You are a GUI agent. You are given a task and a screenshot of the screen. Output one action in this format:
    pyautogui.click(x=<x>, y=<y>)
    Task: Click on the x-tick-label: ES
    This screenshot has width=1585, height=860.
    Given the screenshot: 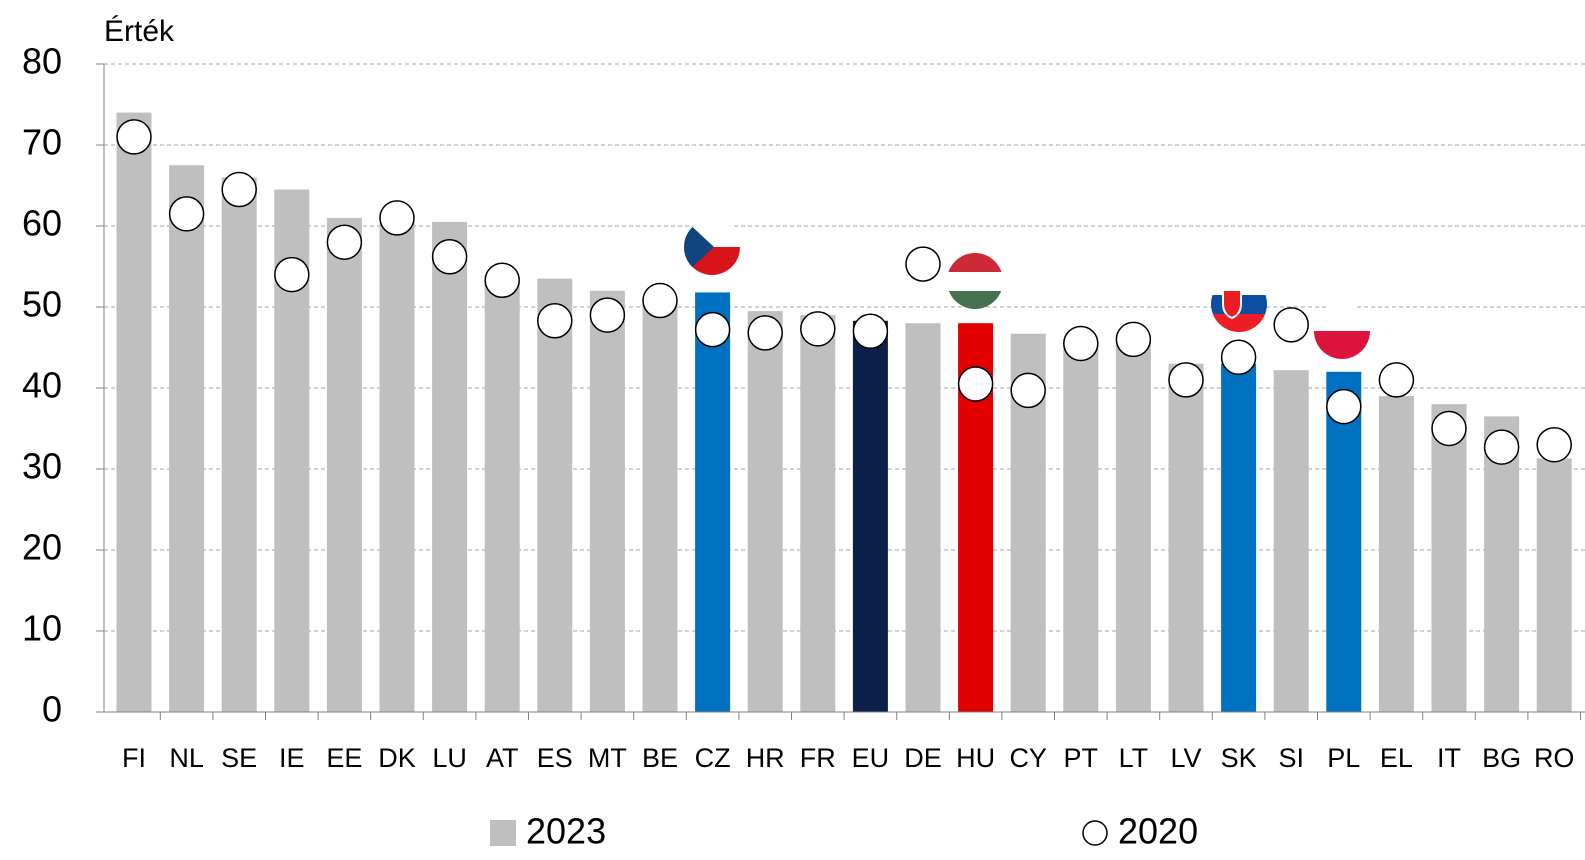 What is the action you would take?
    pyautogui.click(x=555, y=758)
    